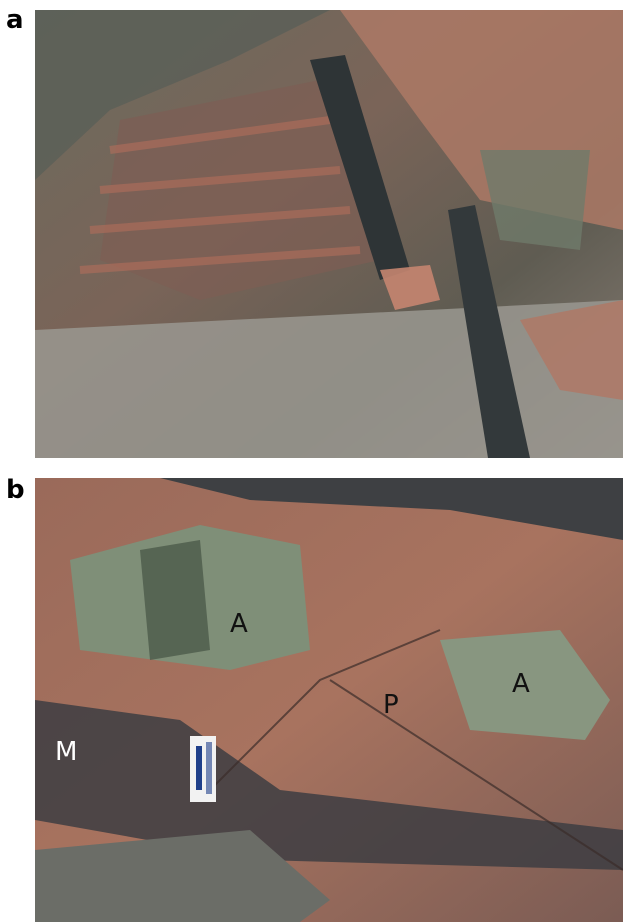  I want to click on annotation: P, so click(391, 705).